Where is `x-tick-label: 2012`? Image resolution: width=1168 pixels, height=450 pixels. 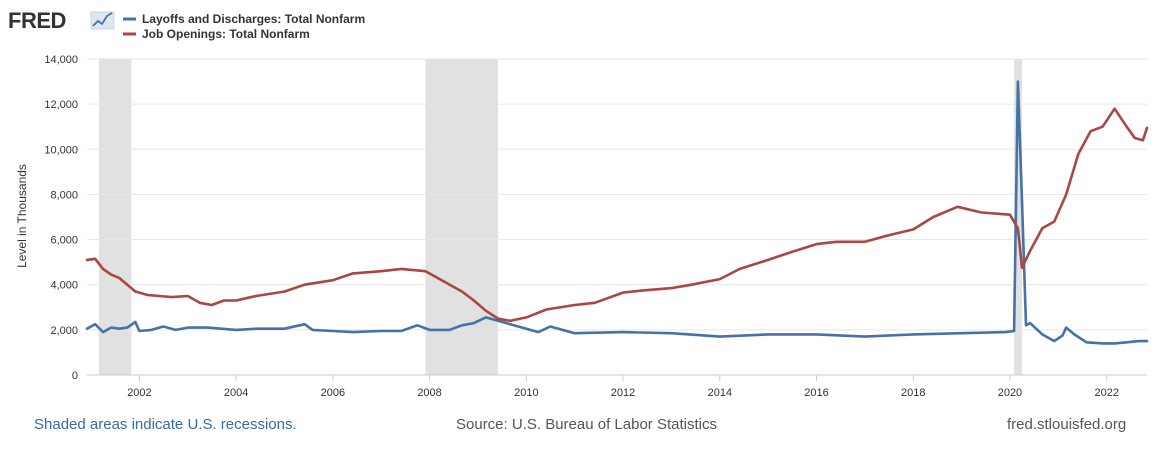 x-tick-label: 2012 is located at coordinates (623, 393).